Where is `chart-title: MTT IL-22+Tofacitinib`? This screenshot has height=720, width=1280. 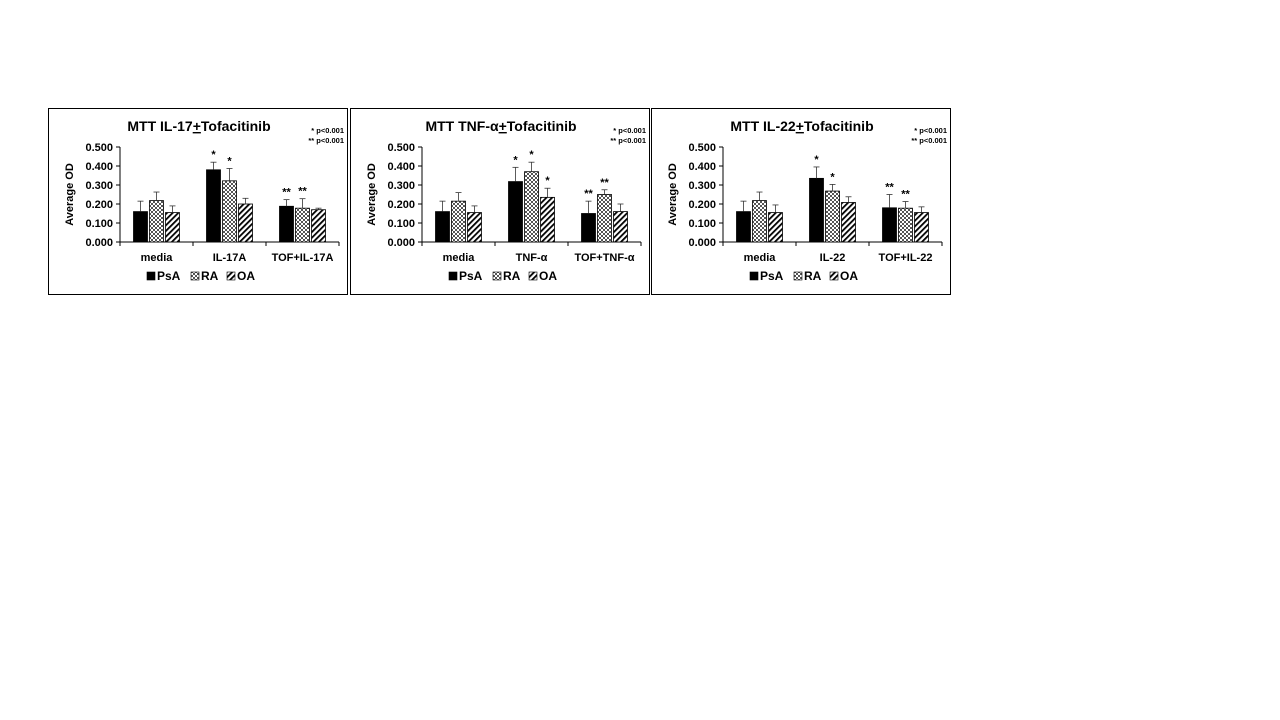 chart-title: MTT IL-22+Tofacitinib is located at coordinates (801, 126).